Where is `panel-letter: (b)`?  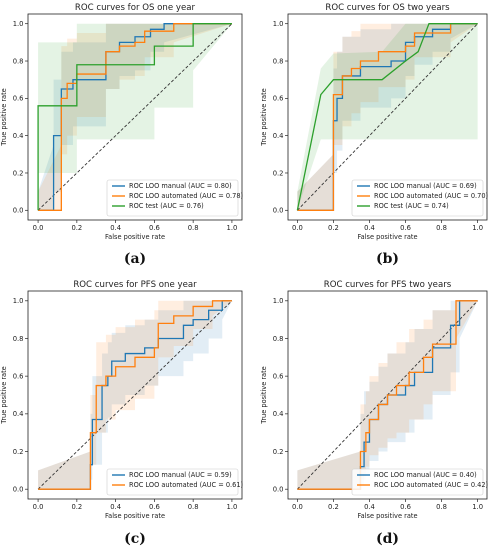 panel-letter: (b) is located at coordinates (387, 259).